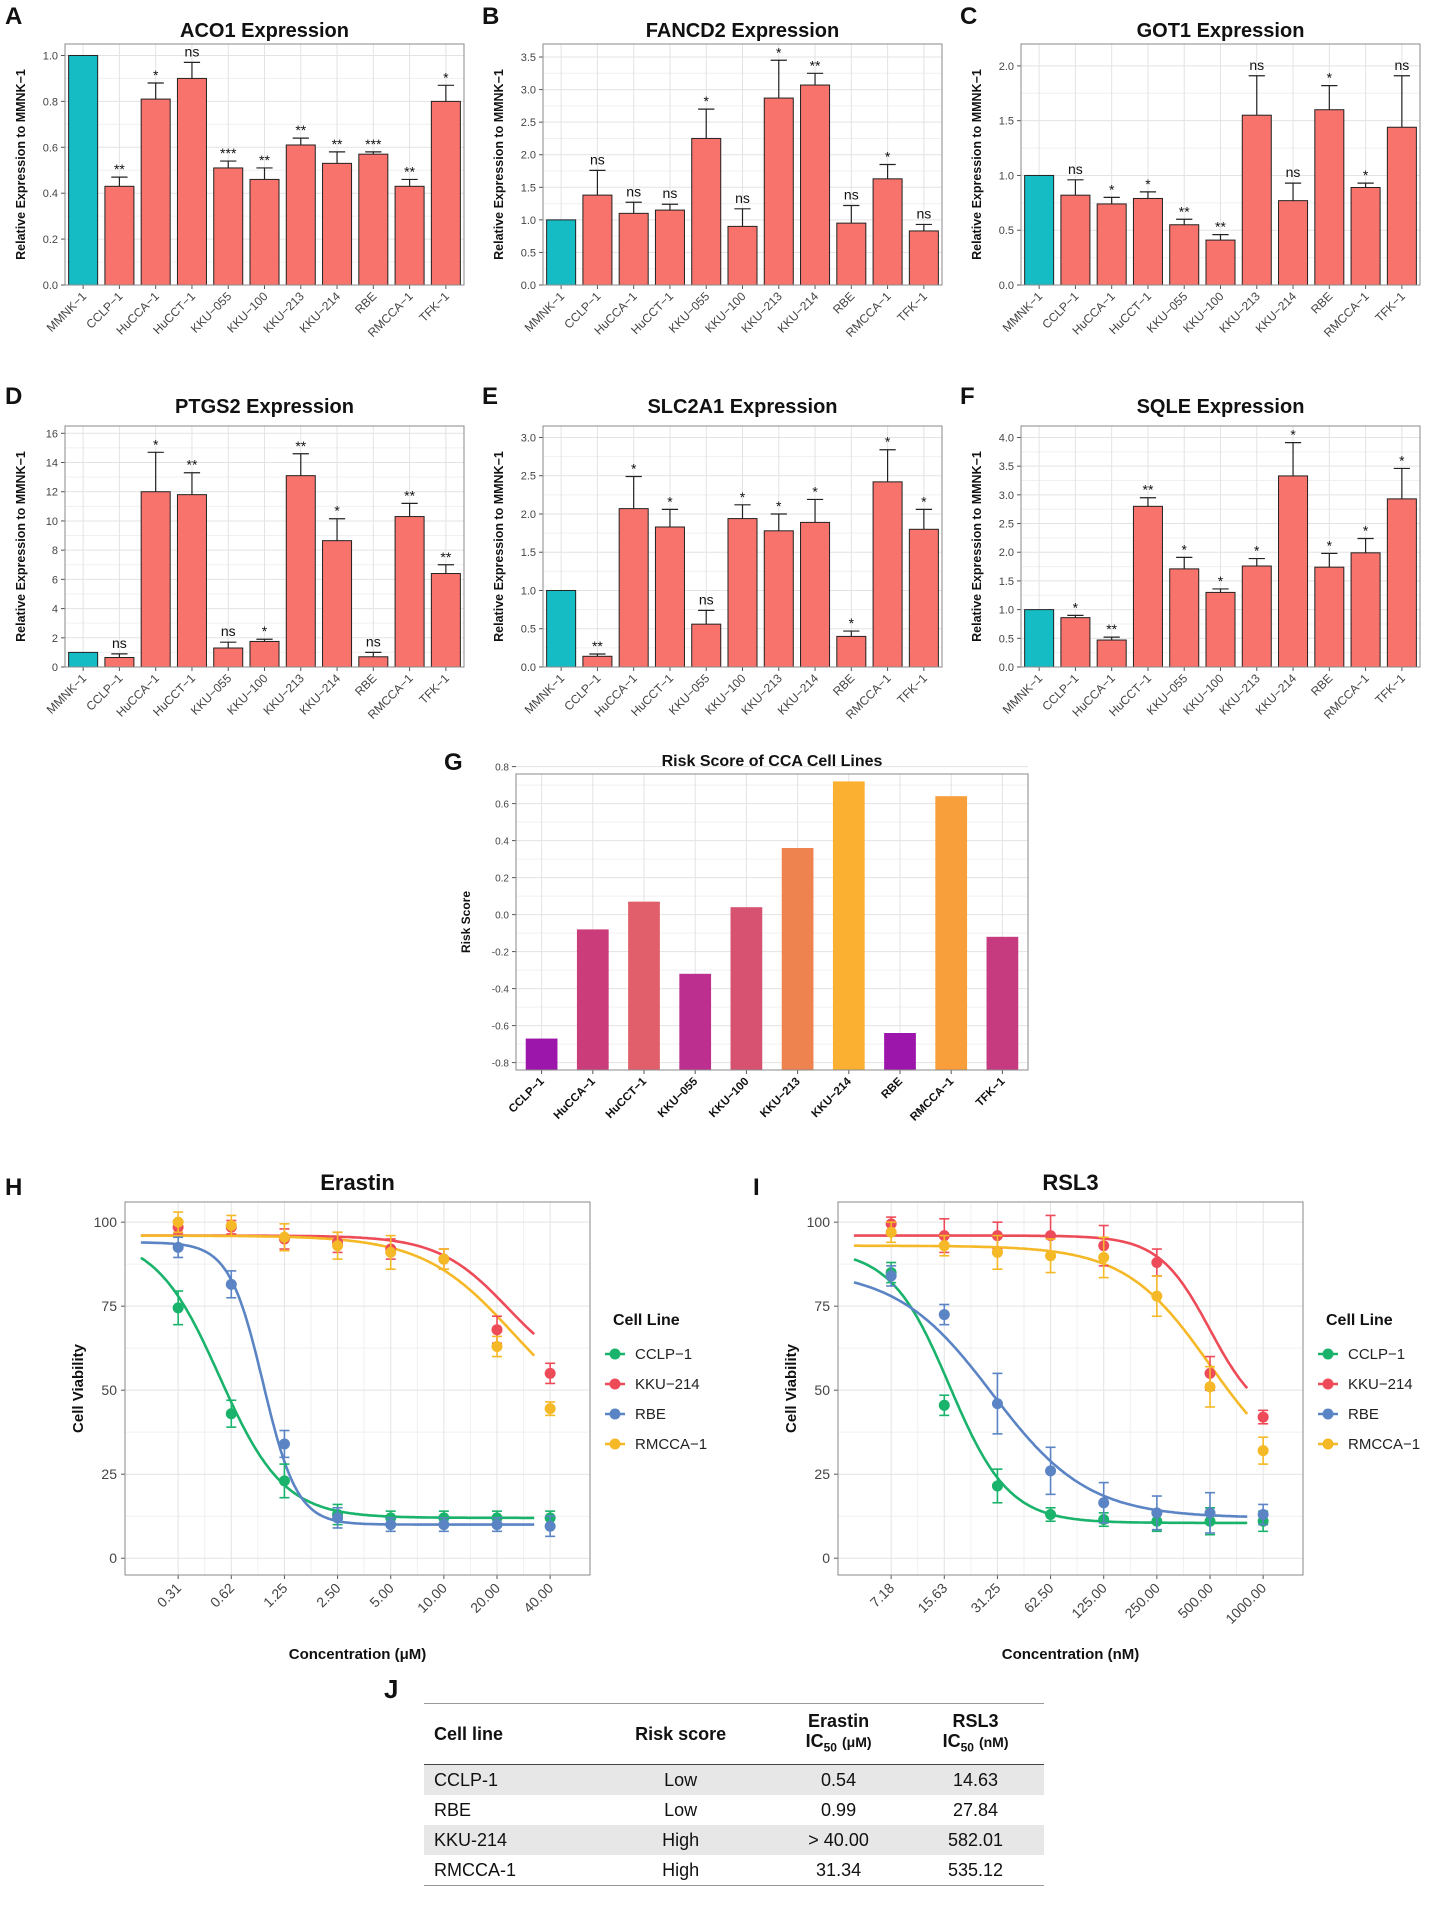 Image resolution: width=1442 pixels, height=1905 pixels. What do you see at coordinates (1376, 1354) in the screenshot?
I see `legend-item-label: CCLP−1` at bounding box center [1376, 1354].